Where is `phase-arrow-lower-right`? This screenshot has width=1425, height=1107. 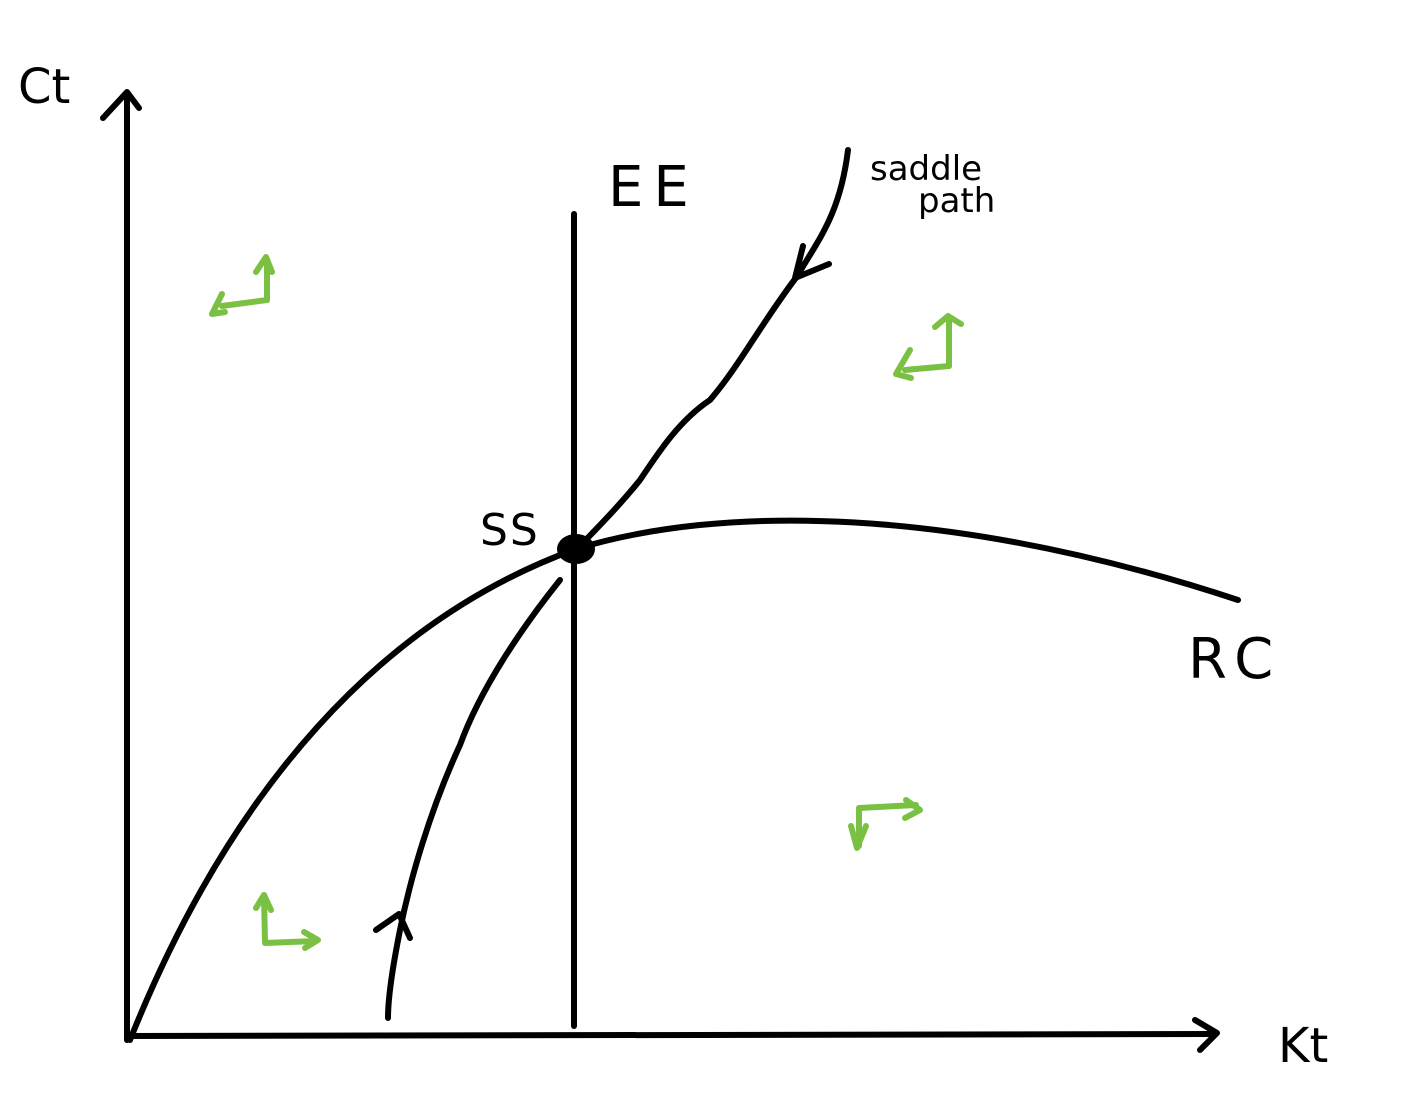
phase-arrow-lower-right is located at coordinates (885, 824).